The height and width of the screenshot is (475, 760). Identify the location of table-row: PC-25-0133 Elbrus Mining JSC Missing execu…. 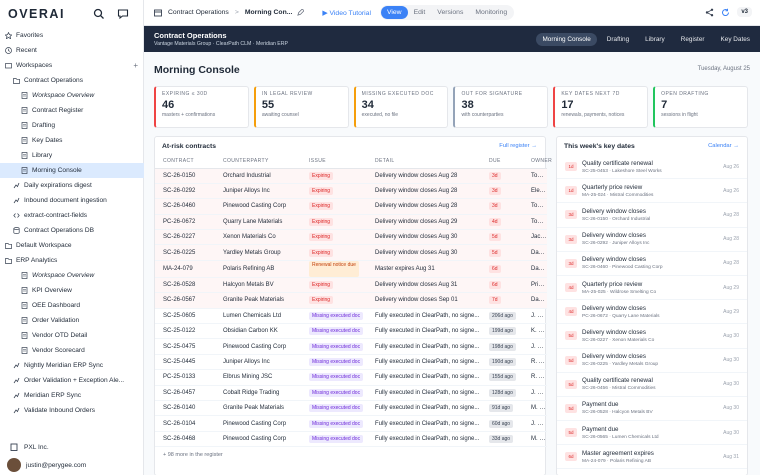
(351, 377).